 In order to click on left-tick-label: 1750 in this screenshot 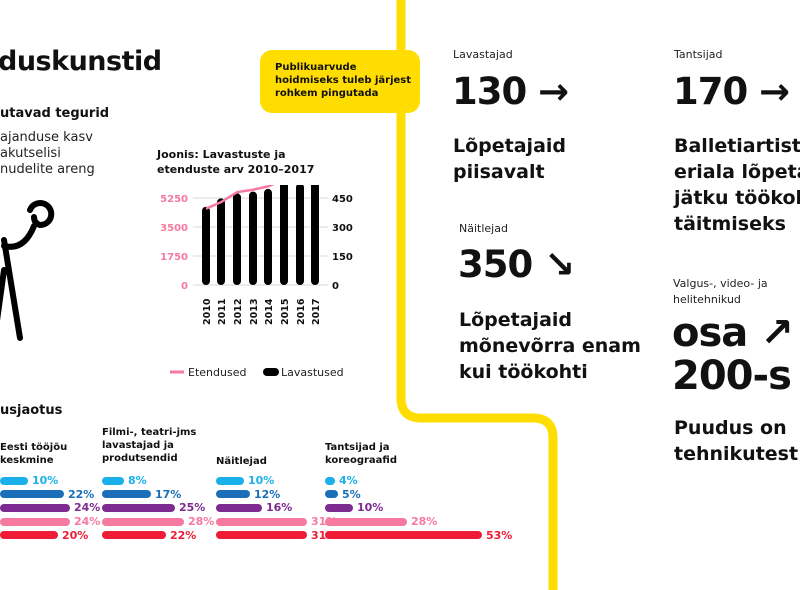, I will do `click(174, 257)`.